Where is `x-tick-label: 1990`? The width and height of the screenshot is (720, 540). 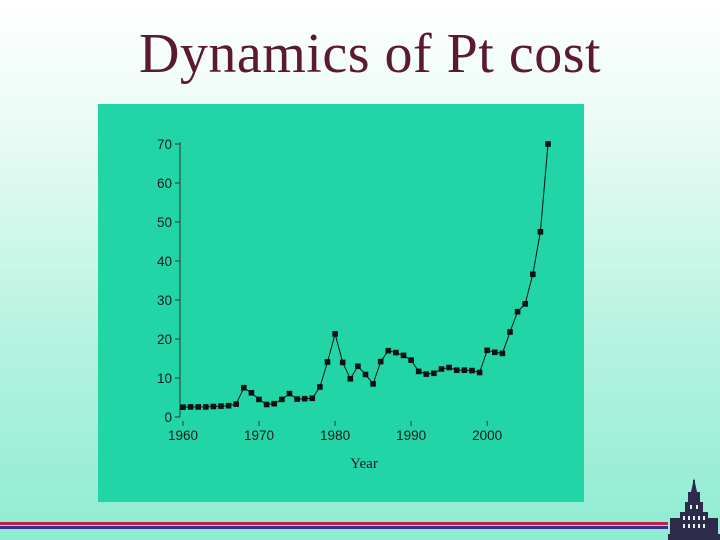
x-tick-label: 1990 is located at coordinates (411, 435).